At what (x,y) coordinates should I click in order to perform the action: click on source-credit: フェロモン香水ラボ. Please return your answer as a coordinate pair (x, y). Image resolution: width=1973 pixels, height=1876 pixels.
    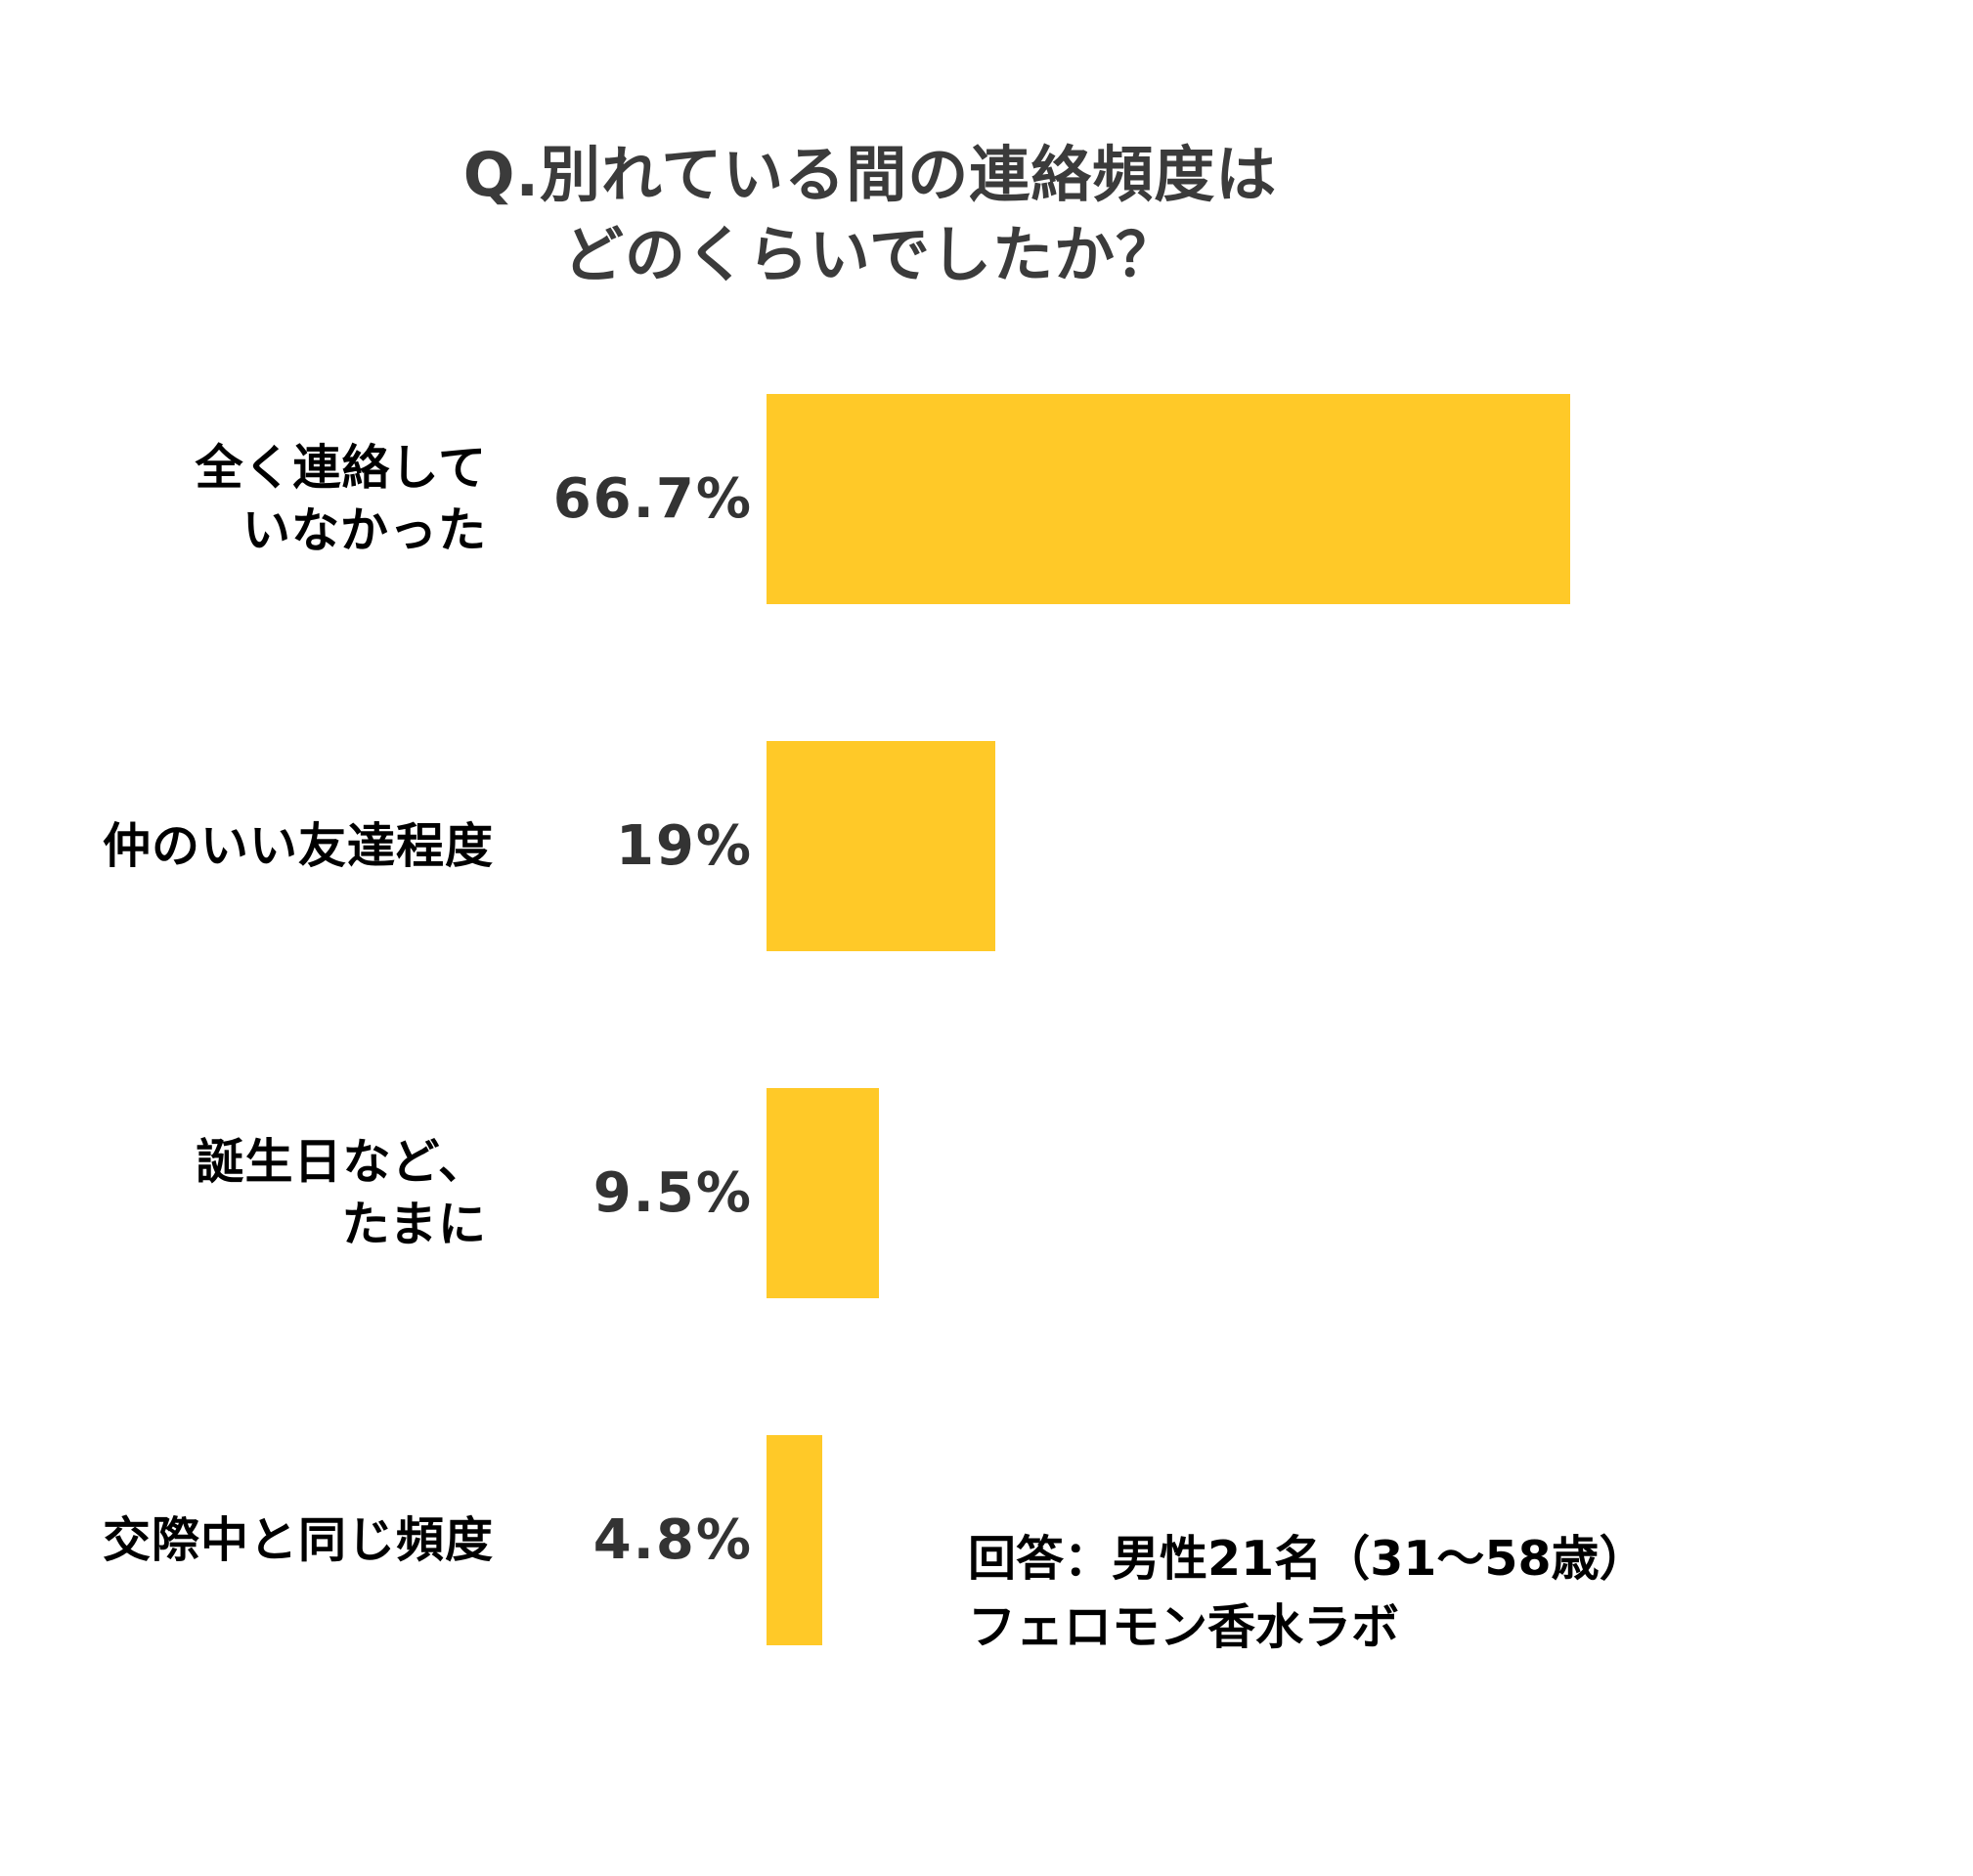
    Looking at the image, I should click on (1184, 1627).